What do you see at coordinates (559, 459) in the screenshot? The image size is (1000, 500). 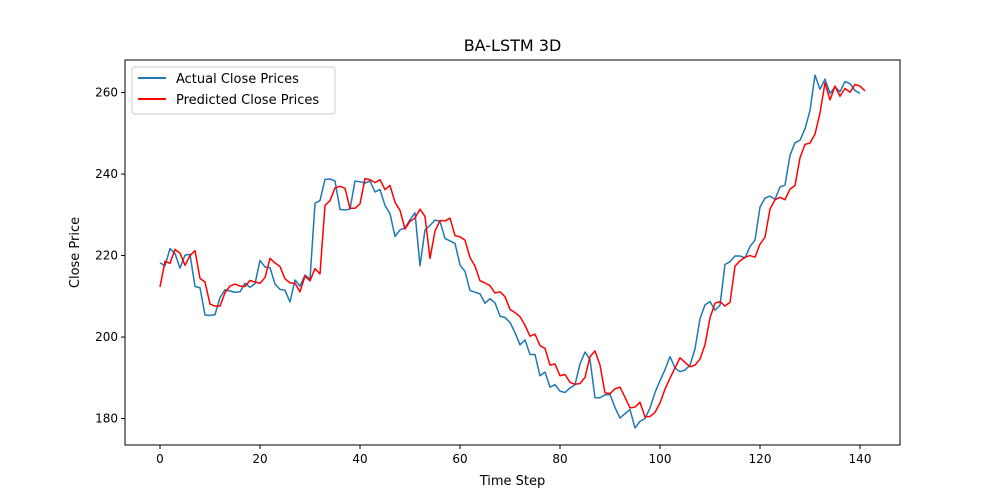 I see `x-tick-label: 80` at bounding box center [559, 459].